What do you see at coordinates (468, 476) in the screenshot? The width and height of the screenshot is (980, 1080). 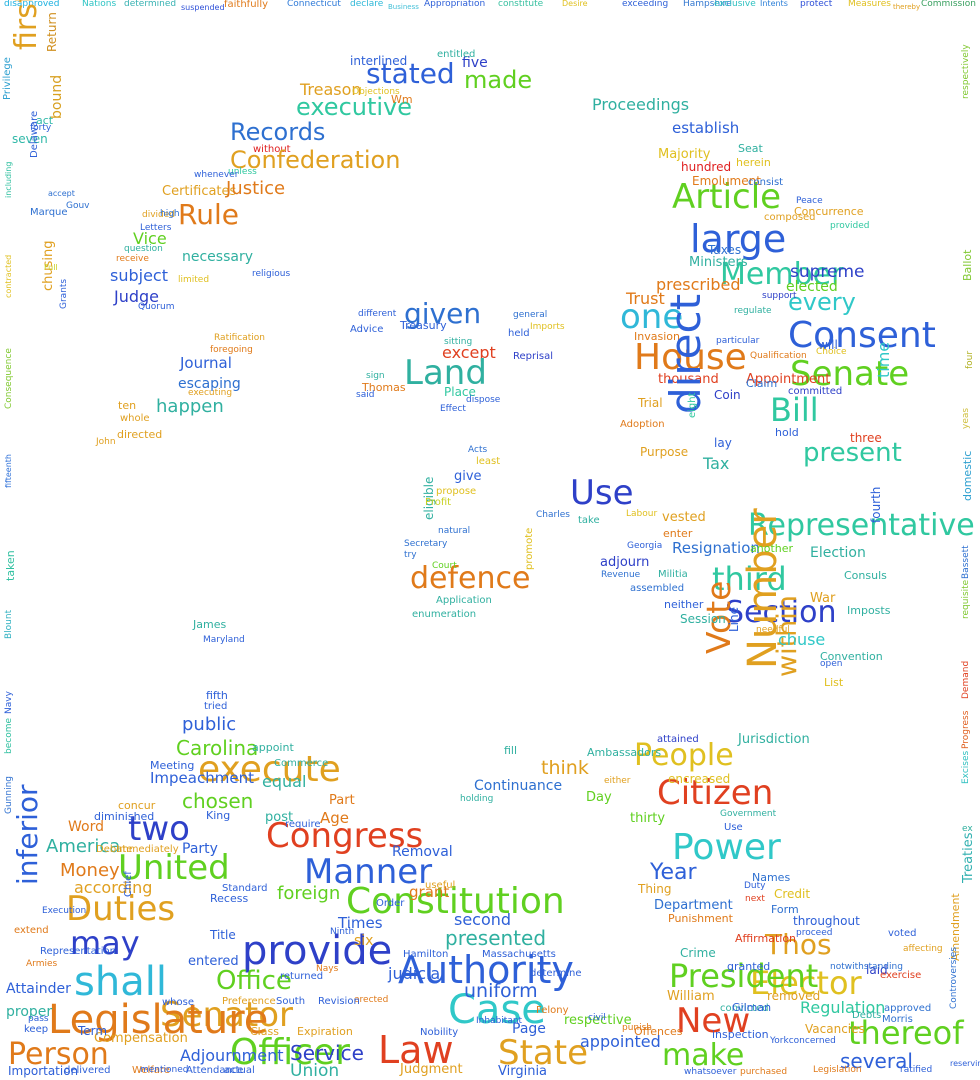 I see `cloud-word: give` at bounding box center [468, 476].